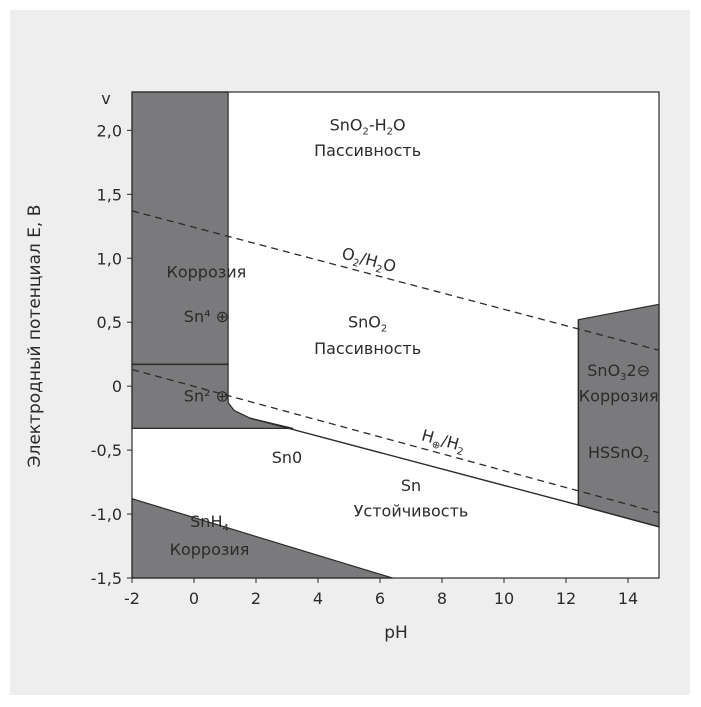 This screenshot has width=701, height=707. Describe the element at coordinates (106, 578) in the screenshot. I see `y-tick-label: -1,5` at that location.